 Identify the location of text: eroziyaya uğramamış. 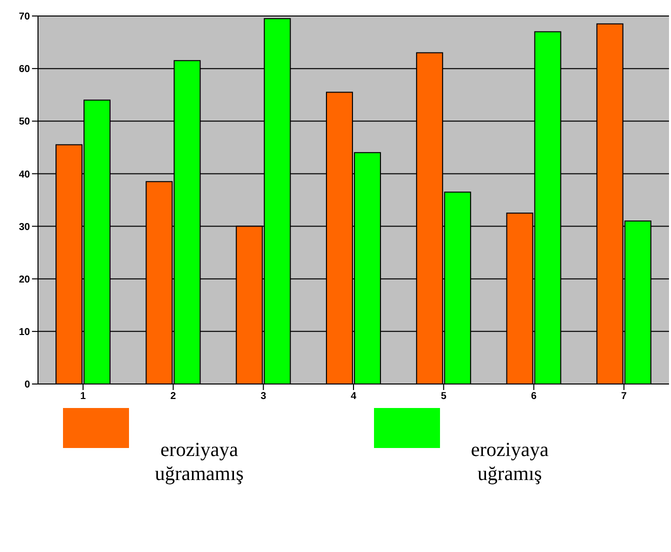
(199, 462).